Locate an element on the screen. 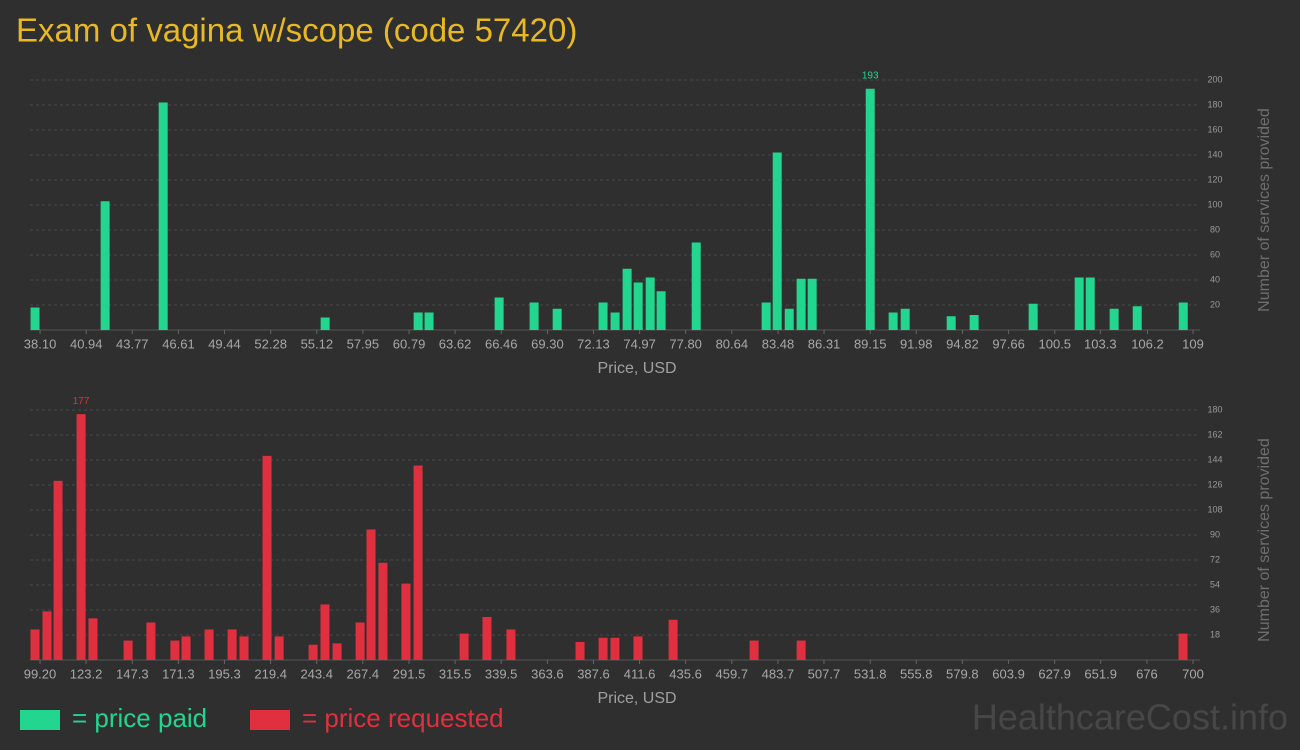 Image resolution: width=1300 pixels, height=750 pixels. x-tick-label: 94.82 is located at coordinates (962, 343).